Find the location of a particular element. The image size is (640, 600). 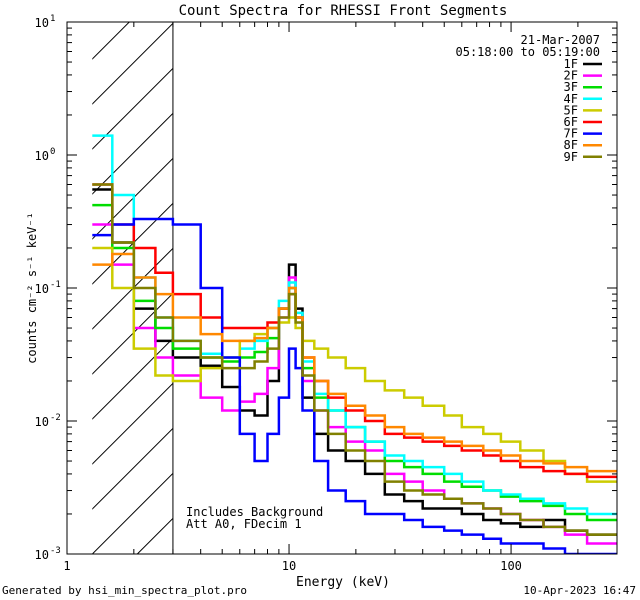

x-tick-label: 1 is located at coordinates (66, 566).